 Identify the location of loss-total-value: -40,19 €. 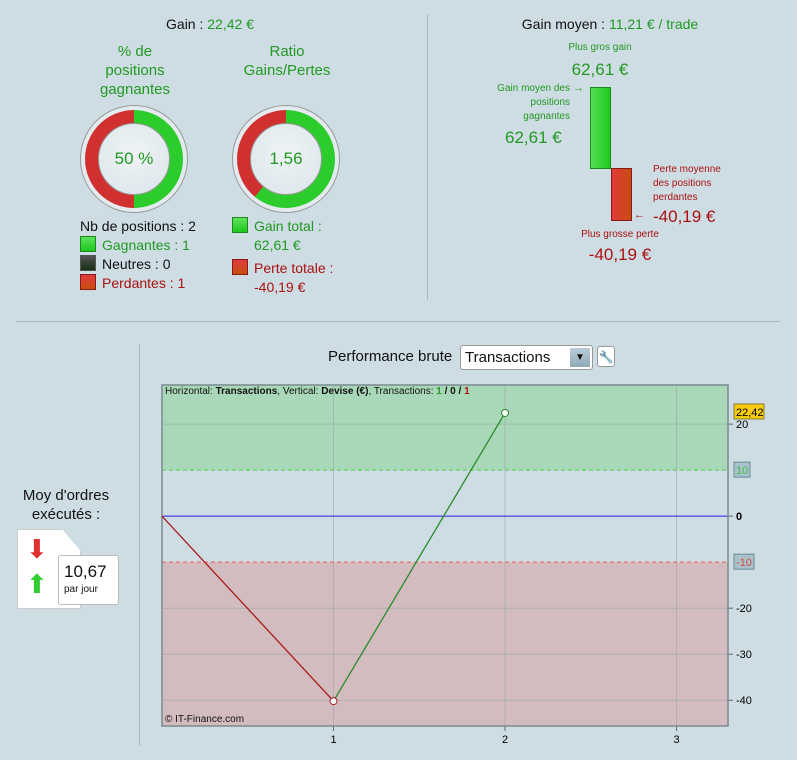
(280, 287).